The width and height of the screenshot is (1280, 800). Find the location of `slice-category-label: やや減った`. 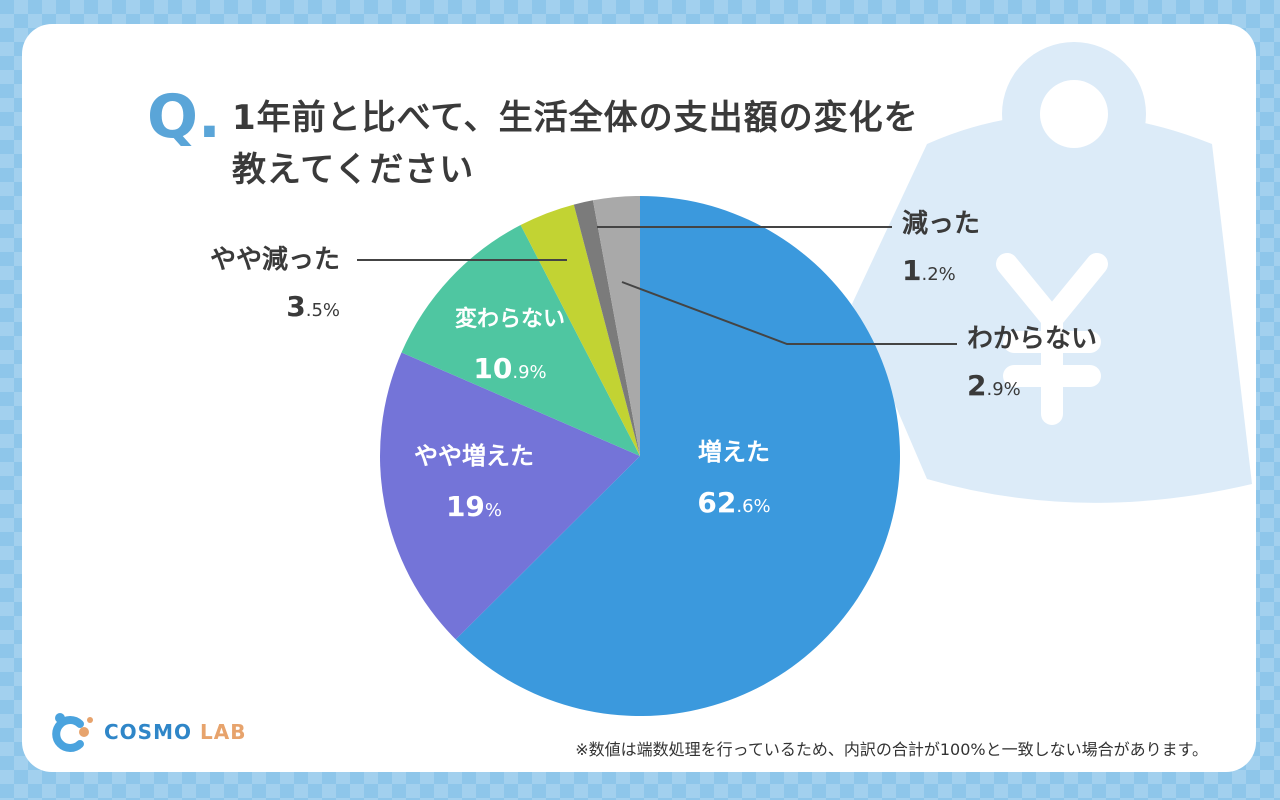

slice-category-label: やや減った is located at coordinates (275, 260).